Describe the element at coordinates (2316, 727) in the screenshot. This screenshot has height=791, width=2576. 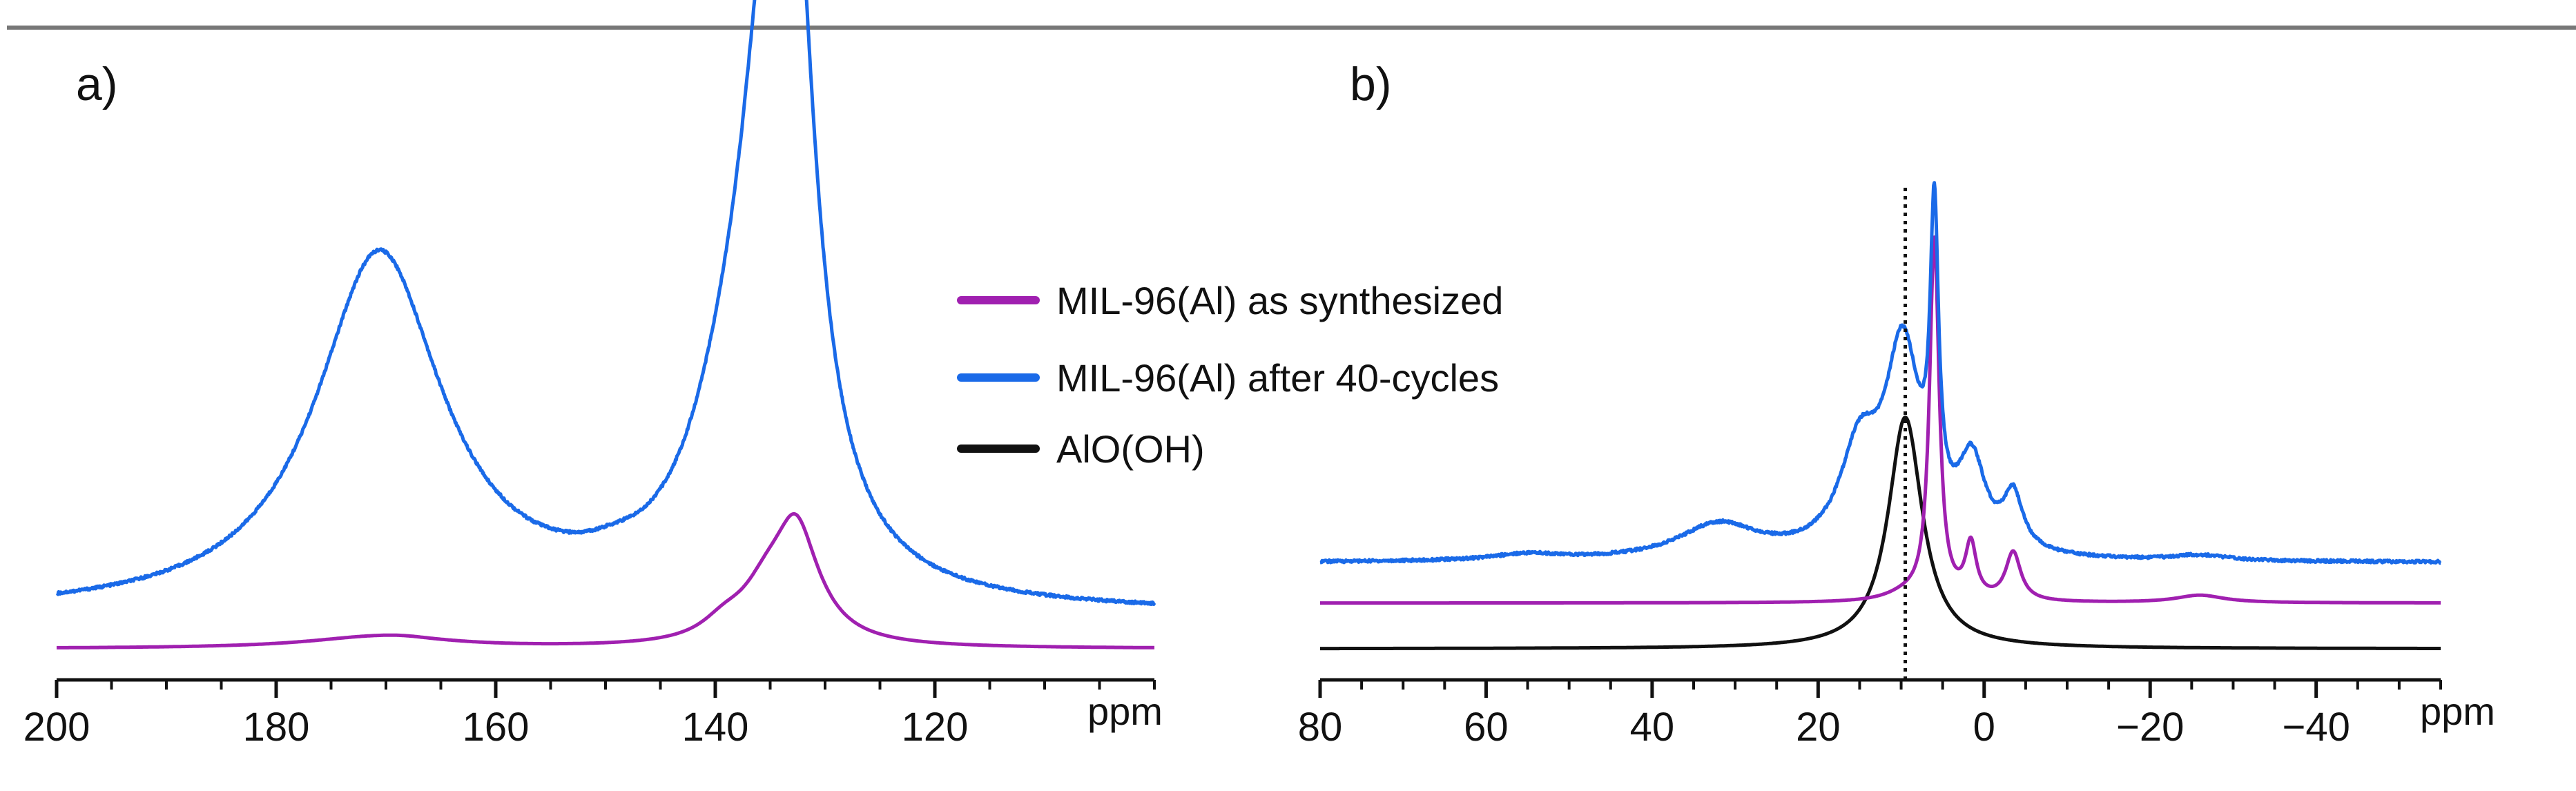
I see `x-tick-label: −40` at that location.